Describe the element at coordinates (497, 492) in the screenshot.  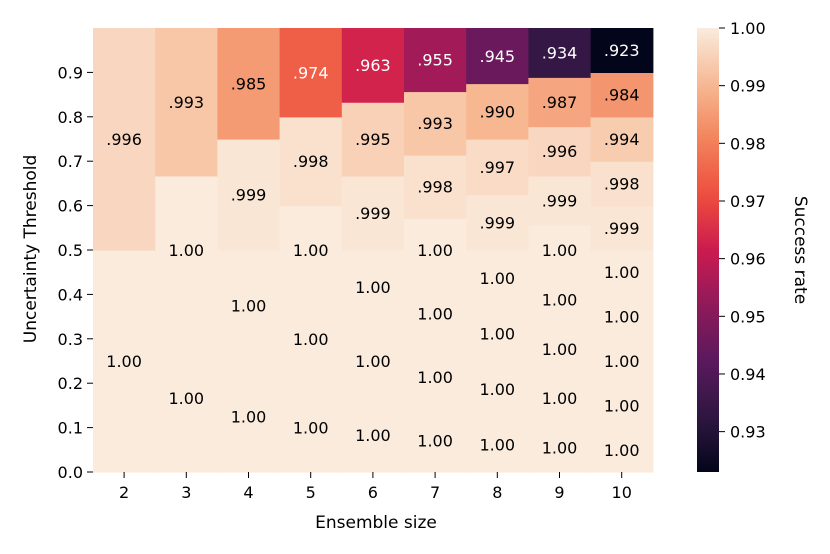
I see `x-tick-label: 8` at that location.